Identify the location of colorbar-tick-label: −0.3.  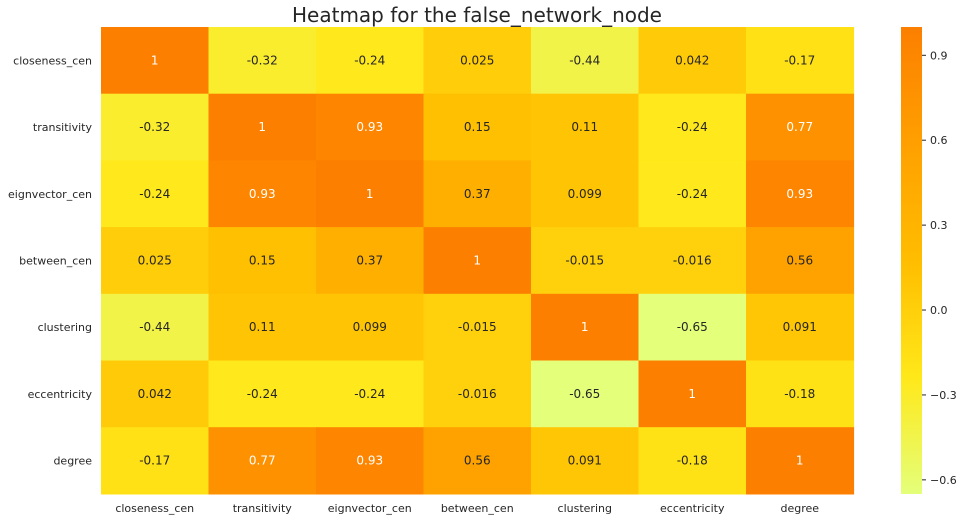
(943, 395).